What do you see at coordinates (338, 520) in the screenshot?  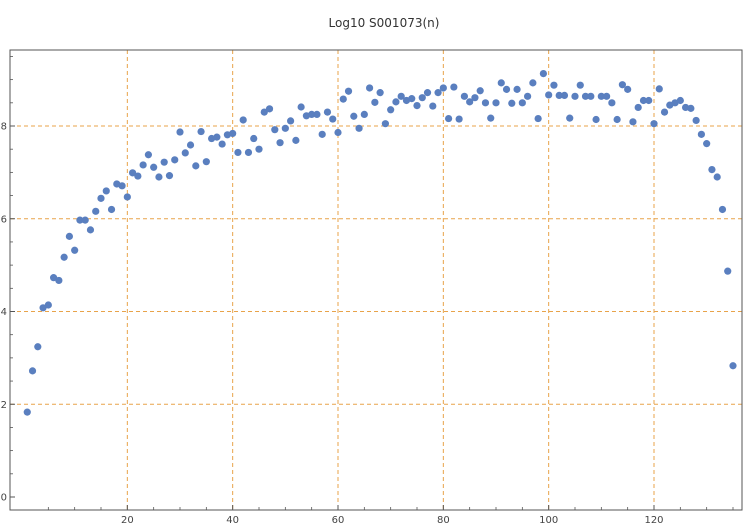 I see `x-tick-label: 60` at bounding box center [338, 520].